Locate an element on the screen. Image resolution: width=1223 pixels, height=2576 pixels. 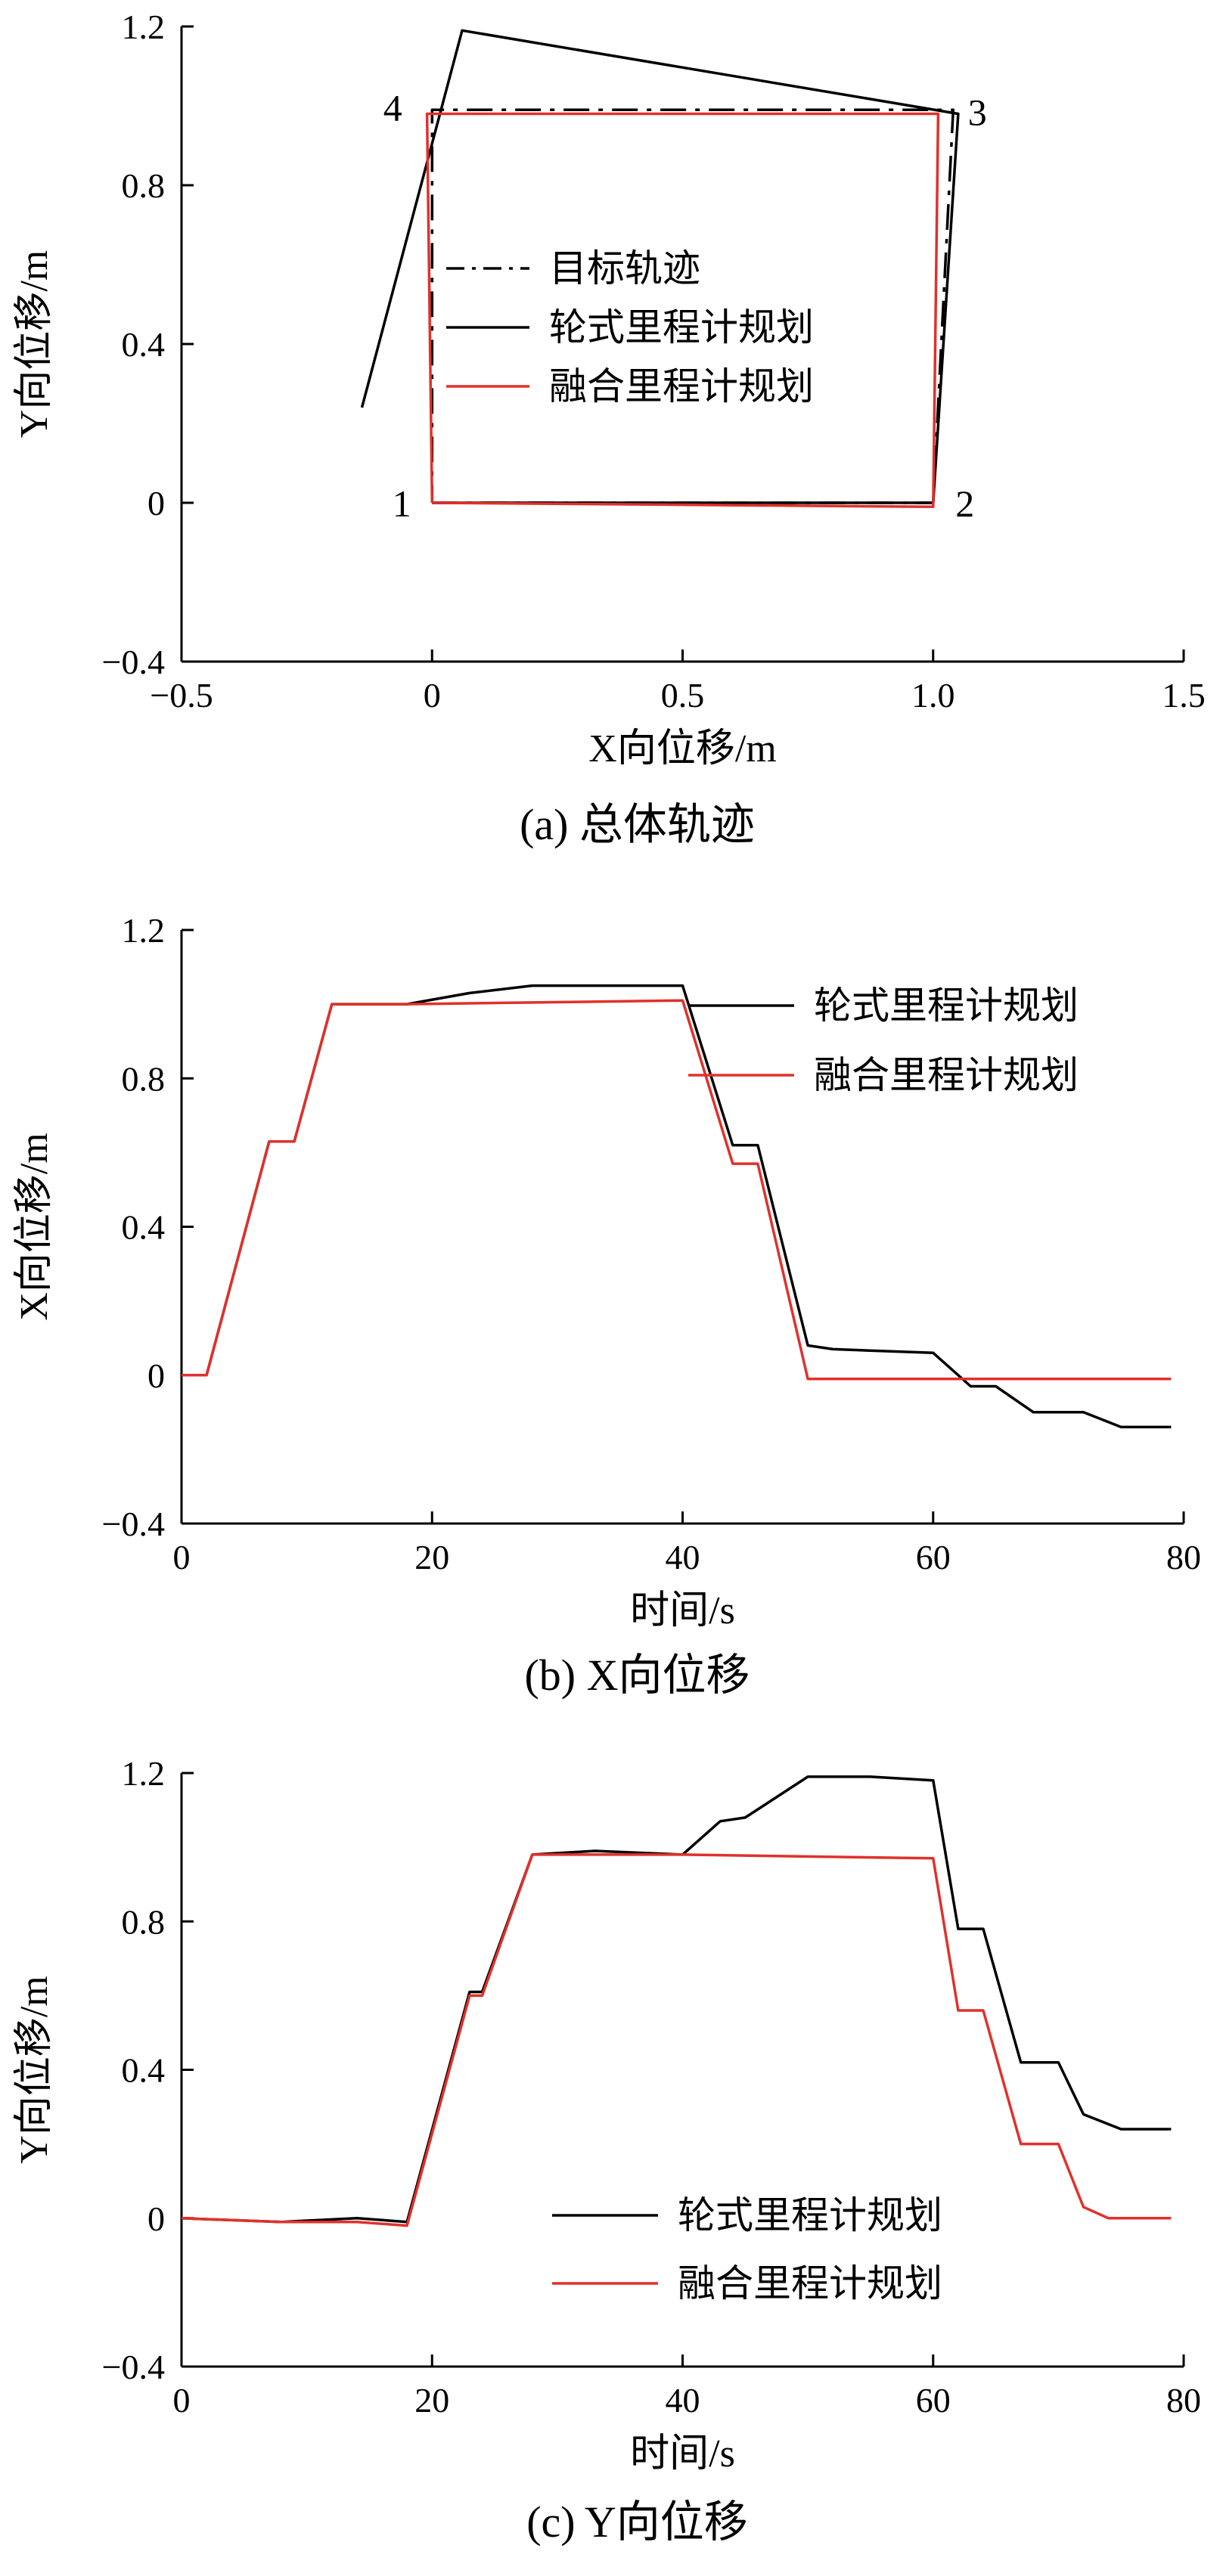
figure-caption: (c) Y向位移 is located at coordinates (637, 2522).